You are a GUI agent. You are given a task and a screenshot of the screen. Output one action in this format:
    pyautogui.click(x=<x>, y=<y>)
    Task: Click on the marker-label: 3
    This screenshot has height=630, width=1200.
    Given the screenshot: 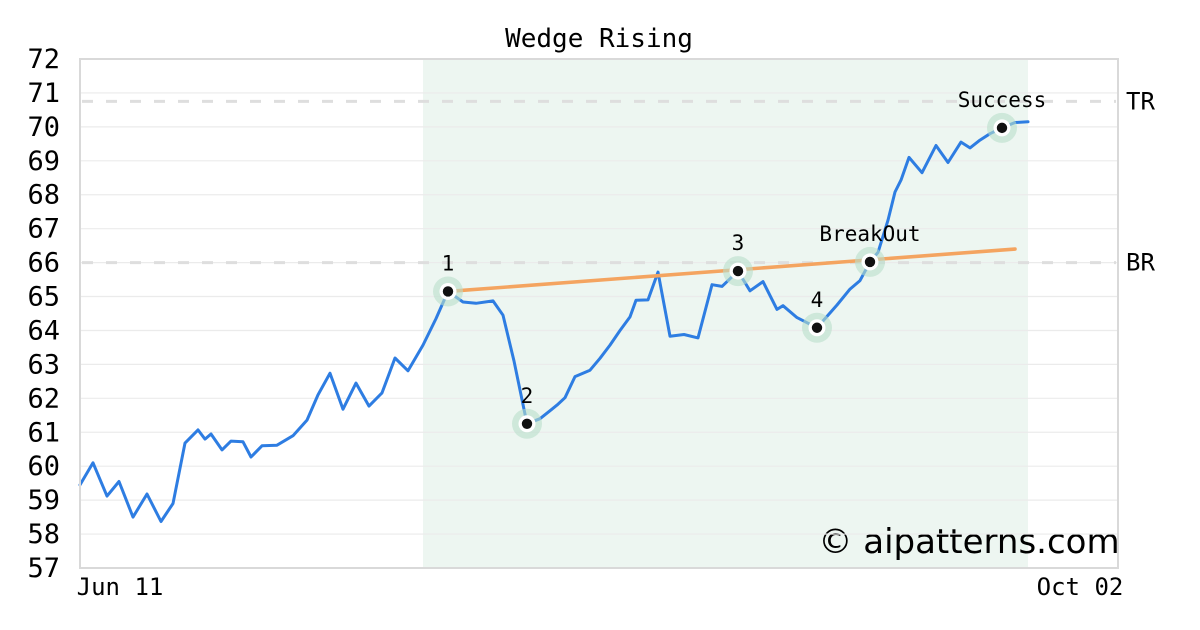 What is the action you would take?
    pyautogui.click(x=738, y=243)
    